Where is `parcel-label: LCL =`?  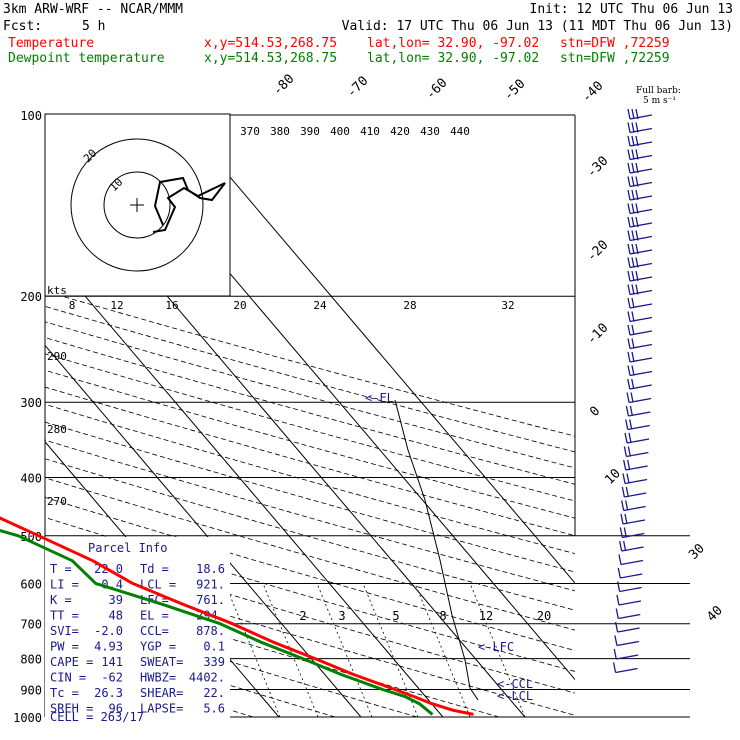
parcel-label: LCL = is located at coordinates (158, 585).